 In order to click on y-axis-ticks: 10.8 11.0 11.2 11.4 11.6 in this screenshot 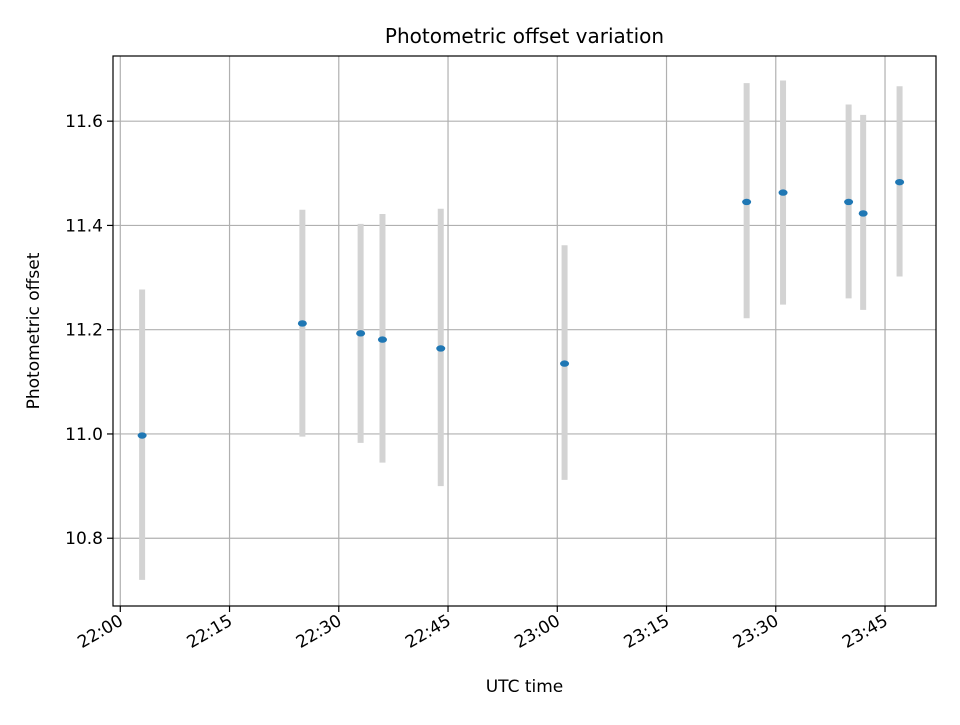, I will do `click(89, 330)`.